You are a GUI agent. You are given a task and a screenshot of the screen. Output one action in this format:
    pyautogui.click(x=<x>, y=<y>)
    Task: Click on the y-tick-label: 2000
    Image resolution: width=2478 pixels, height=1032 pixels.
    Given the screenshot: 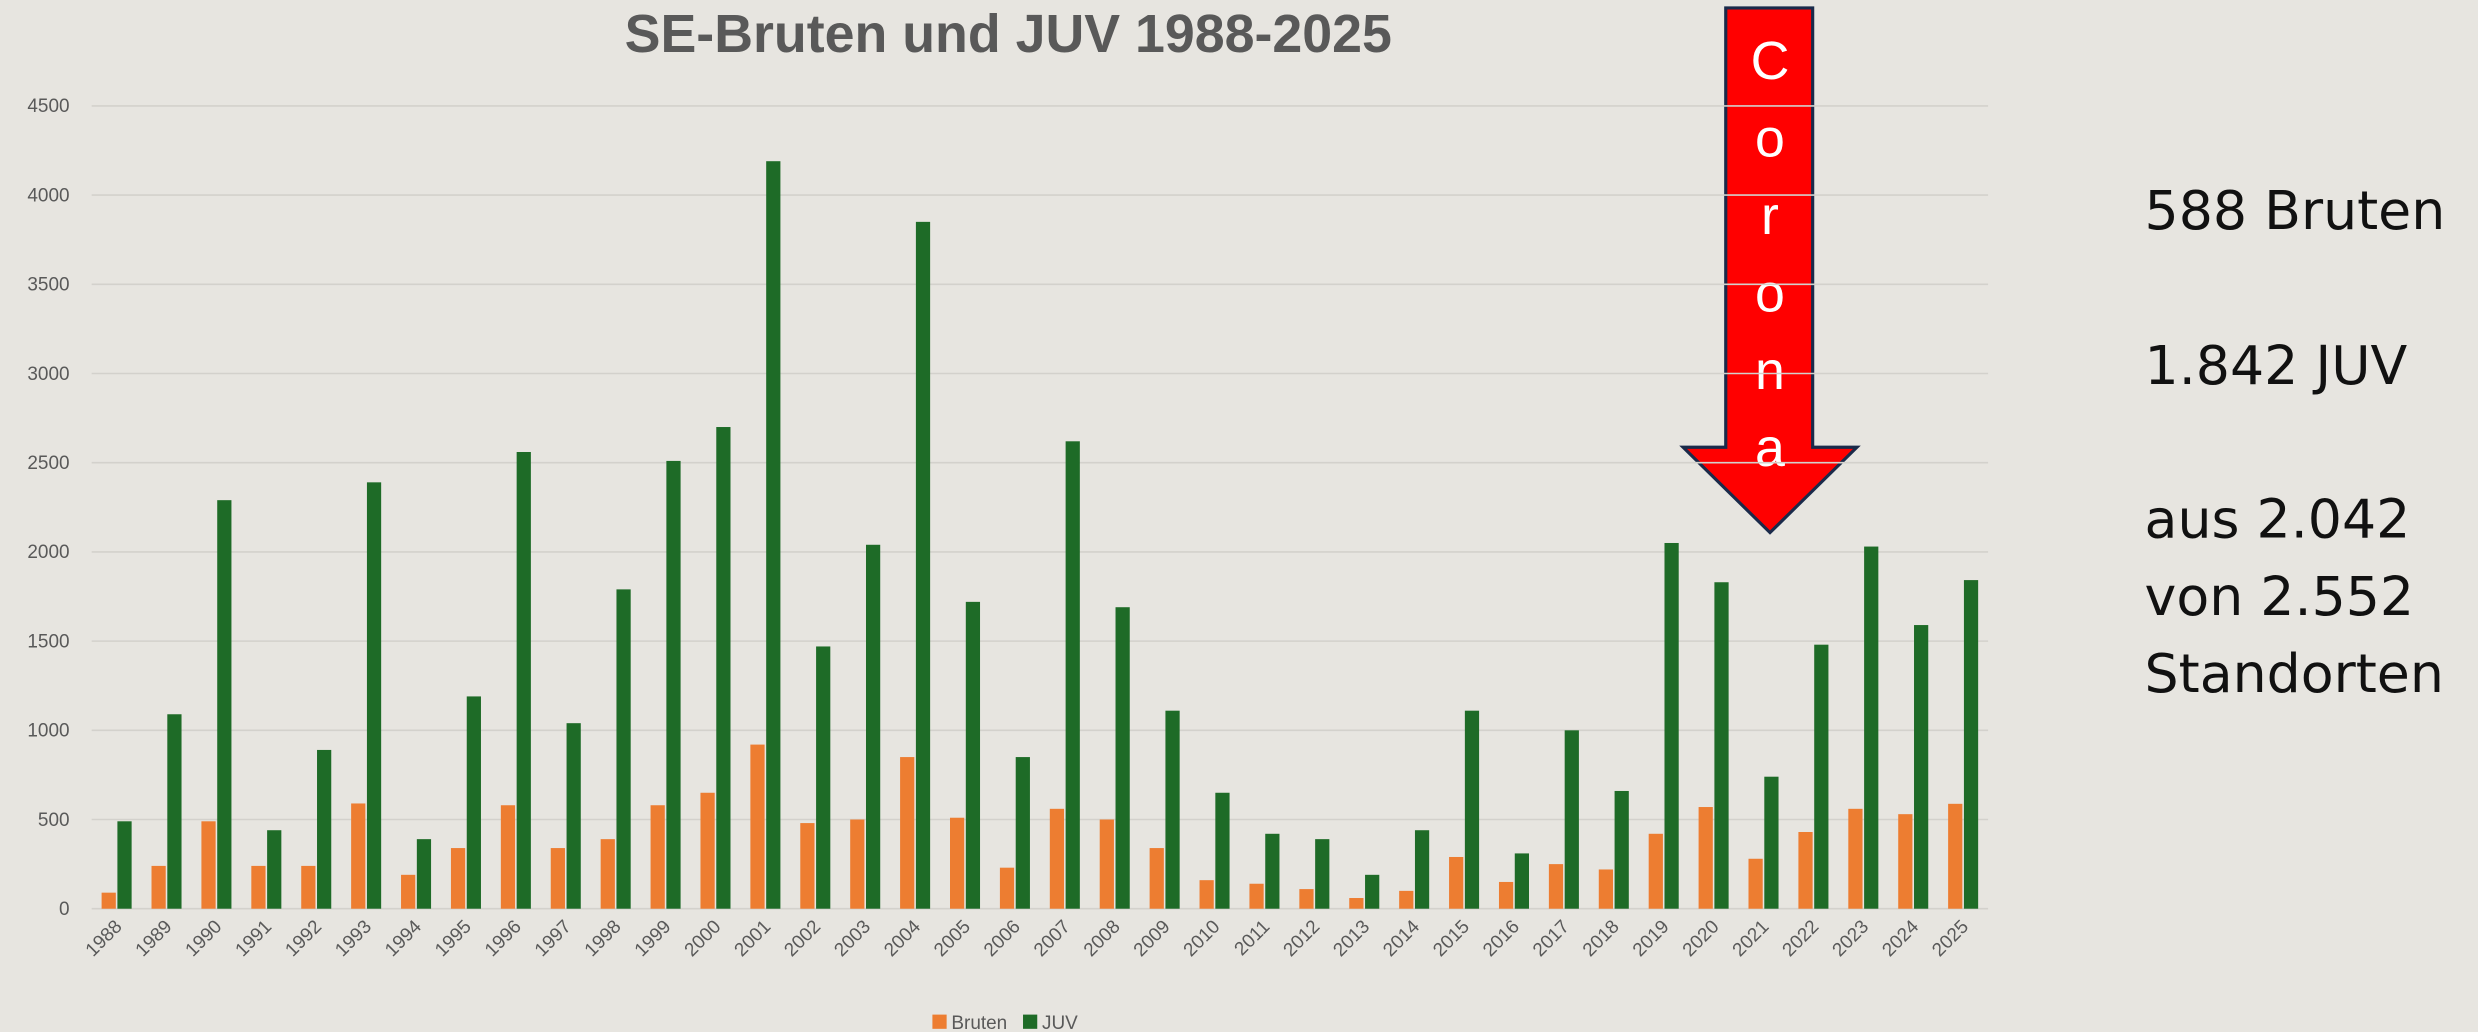 What is the action you would take?
    pyautogui.click(x=48, y=552)
    